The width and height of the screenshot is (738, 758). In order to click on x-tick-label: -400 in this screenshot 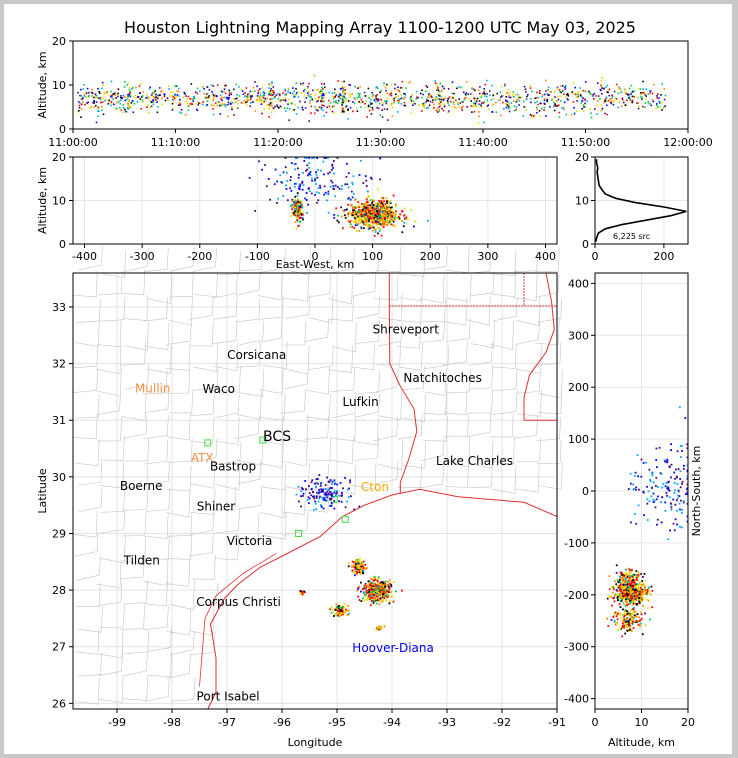, I will do `click(84, 256)`.